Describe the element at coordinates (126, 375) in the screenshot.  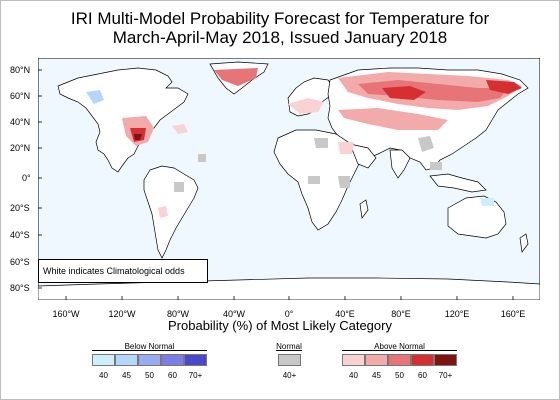
I see `legend-below-label-45: 45` at that location.